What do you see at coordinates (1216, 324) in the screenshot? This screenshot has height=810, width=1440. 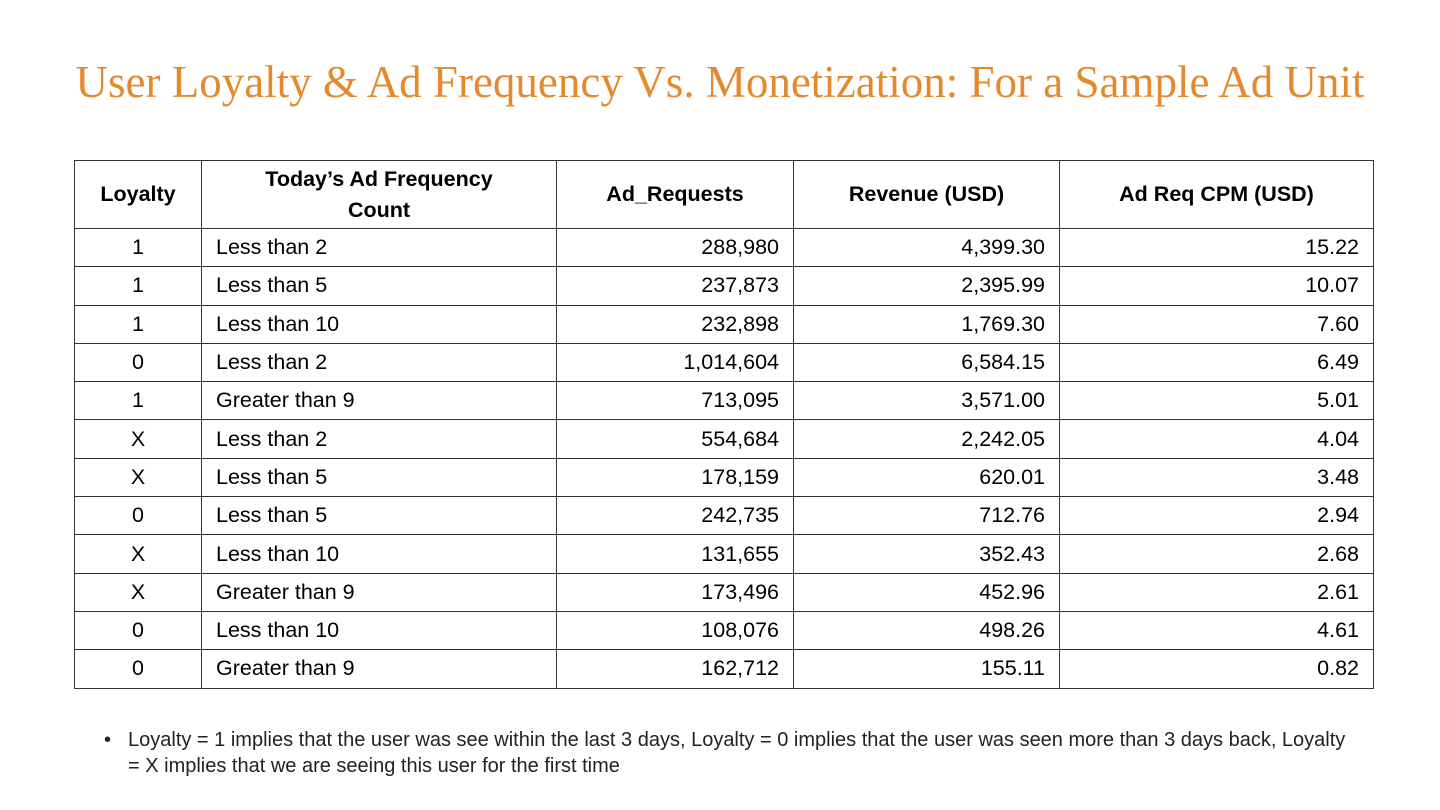 I see `cell-cpm: 7.60` at bounding box center [1216, 324].